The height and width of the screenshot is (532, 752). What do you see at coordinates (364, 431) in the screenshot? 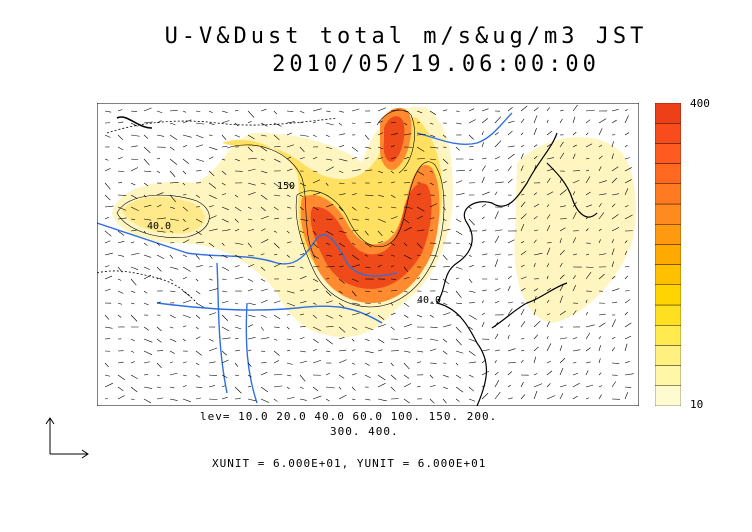
I see `level-legend-line2: 300. 400.` at bounding box center [364, 431].